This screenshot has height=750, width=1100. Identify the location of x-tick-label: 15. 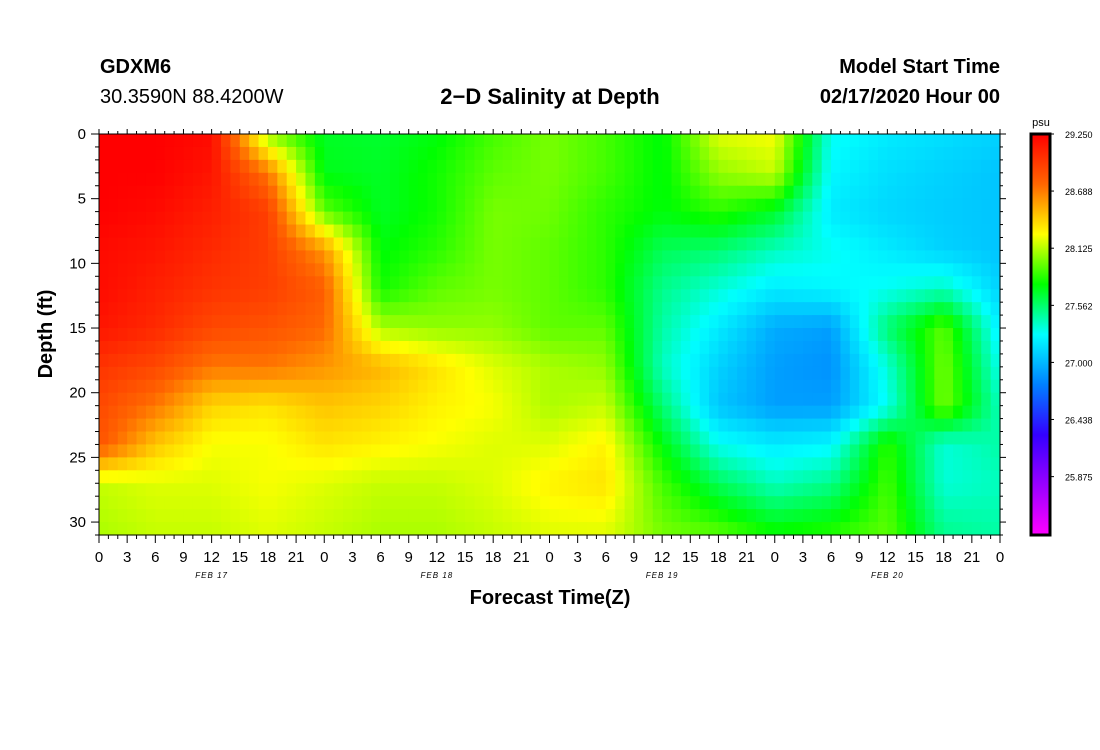
(465, 557).